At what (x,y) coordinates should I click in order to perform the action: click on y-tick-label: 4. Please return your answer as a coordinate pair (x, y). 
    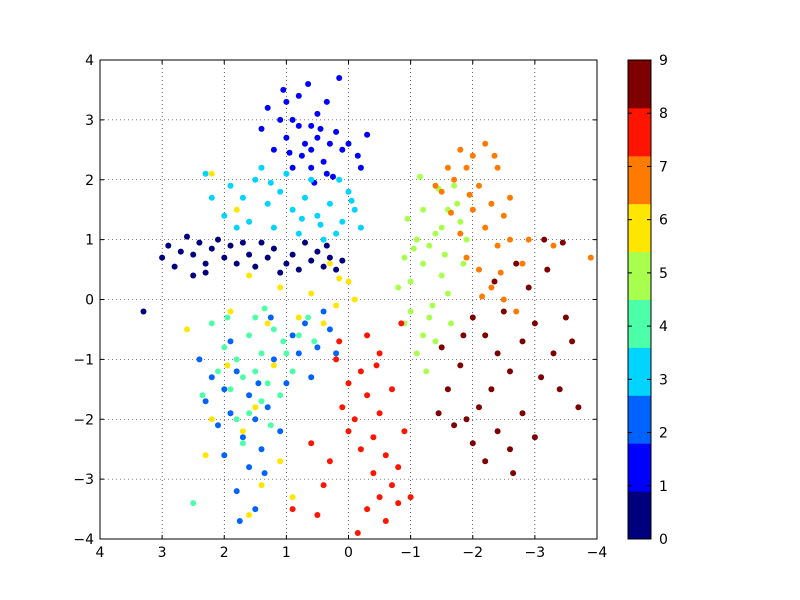
    Looking at the image, I should click on (89, 61).